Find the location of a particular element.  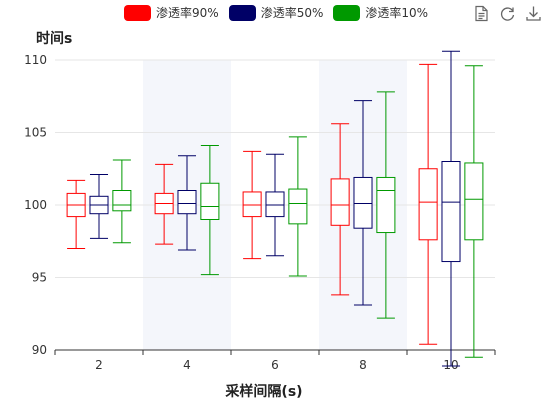

box-渗透率10%-4 is located at coordinates (210, 210).